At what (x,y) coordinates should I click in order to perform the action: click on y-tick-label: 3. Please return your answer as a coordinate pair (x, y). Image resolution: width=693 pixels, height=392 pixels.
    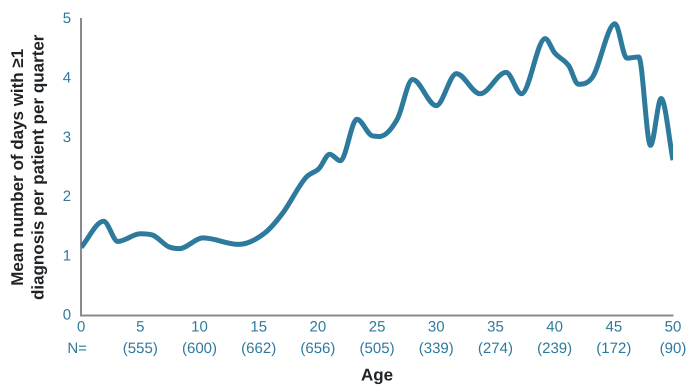
    Looking at the image, I should click on (67, 137).